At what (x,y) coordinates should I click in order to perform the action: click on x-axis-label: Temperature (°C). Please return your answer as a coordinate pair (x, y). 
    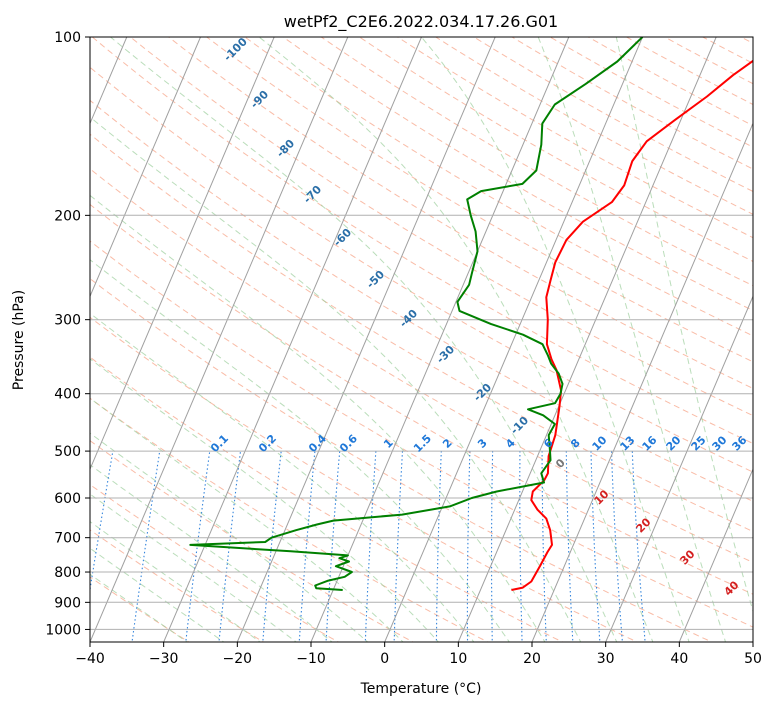
    Looking at the image, I should click on (421, 689).